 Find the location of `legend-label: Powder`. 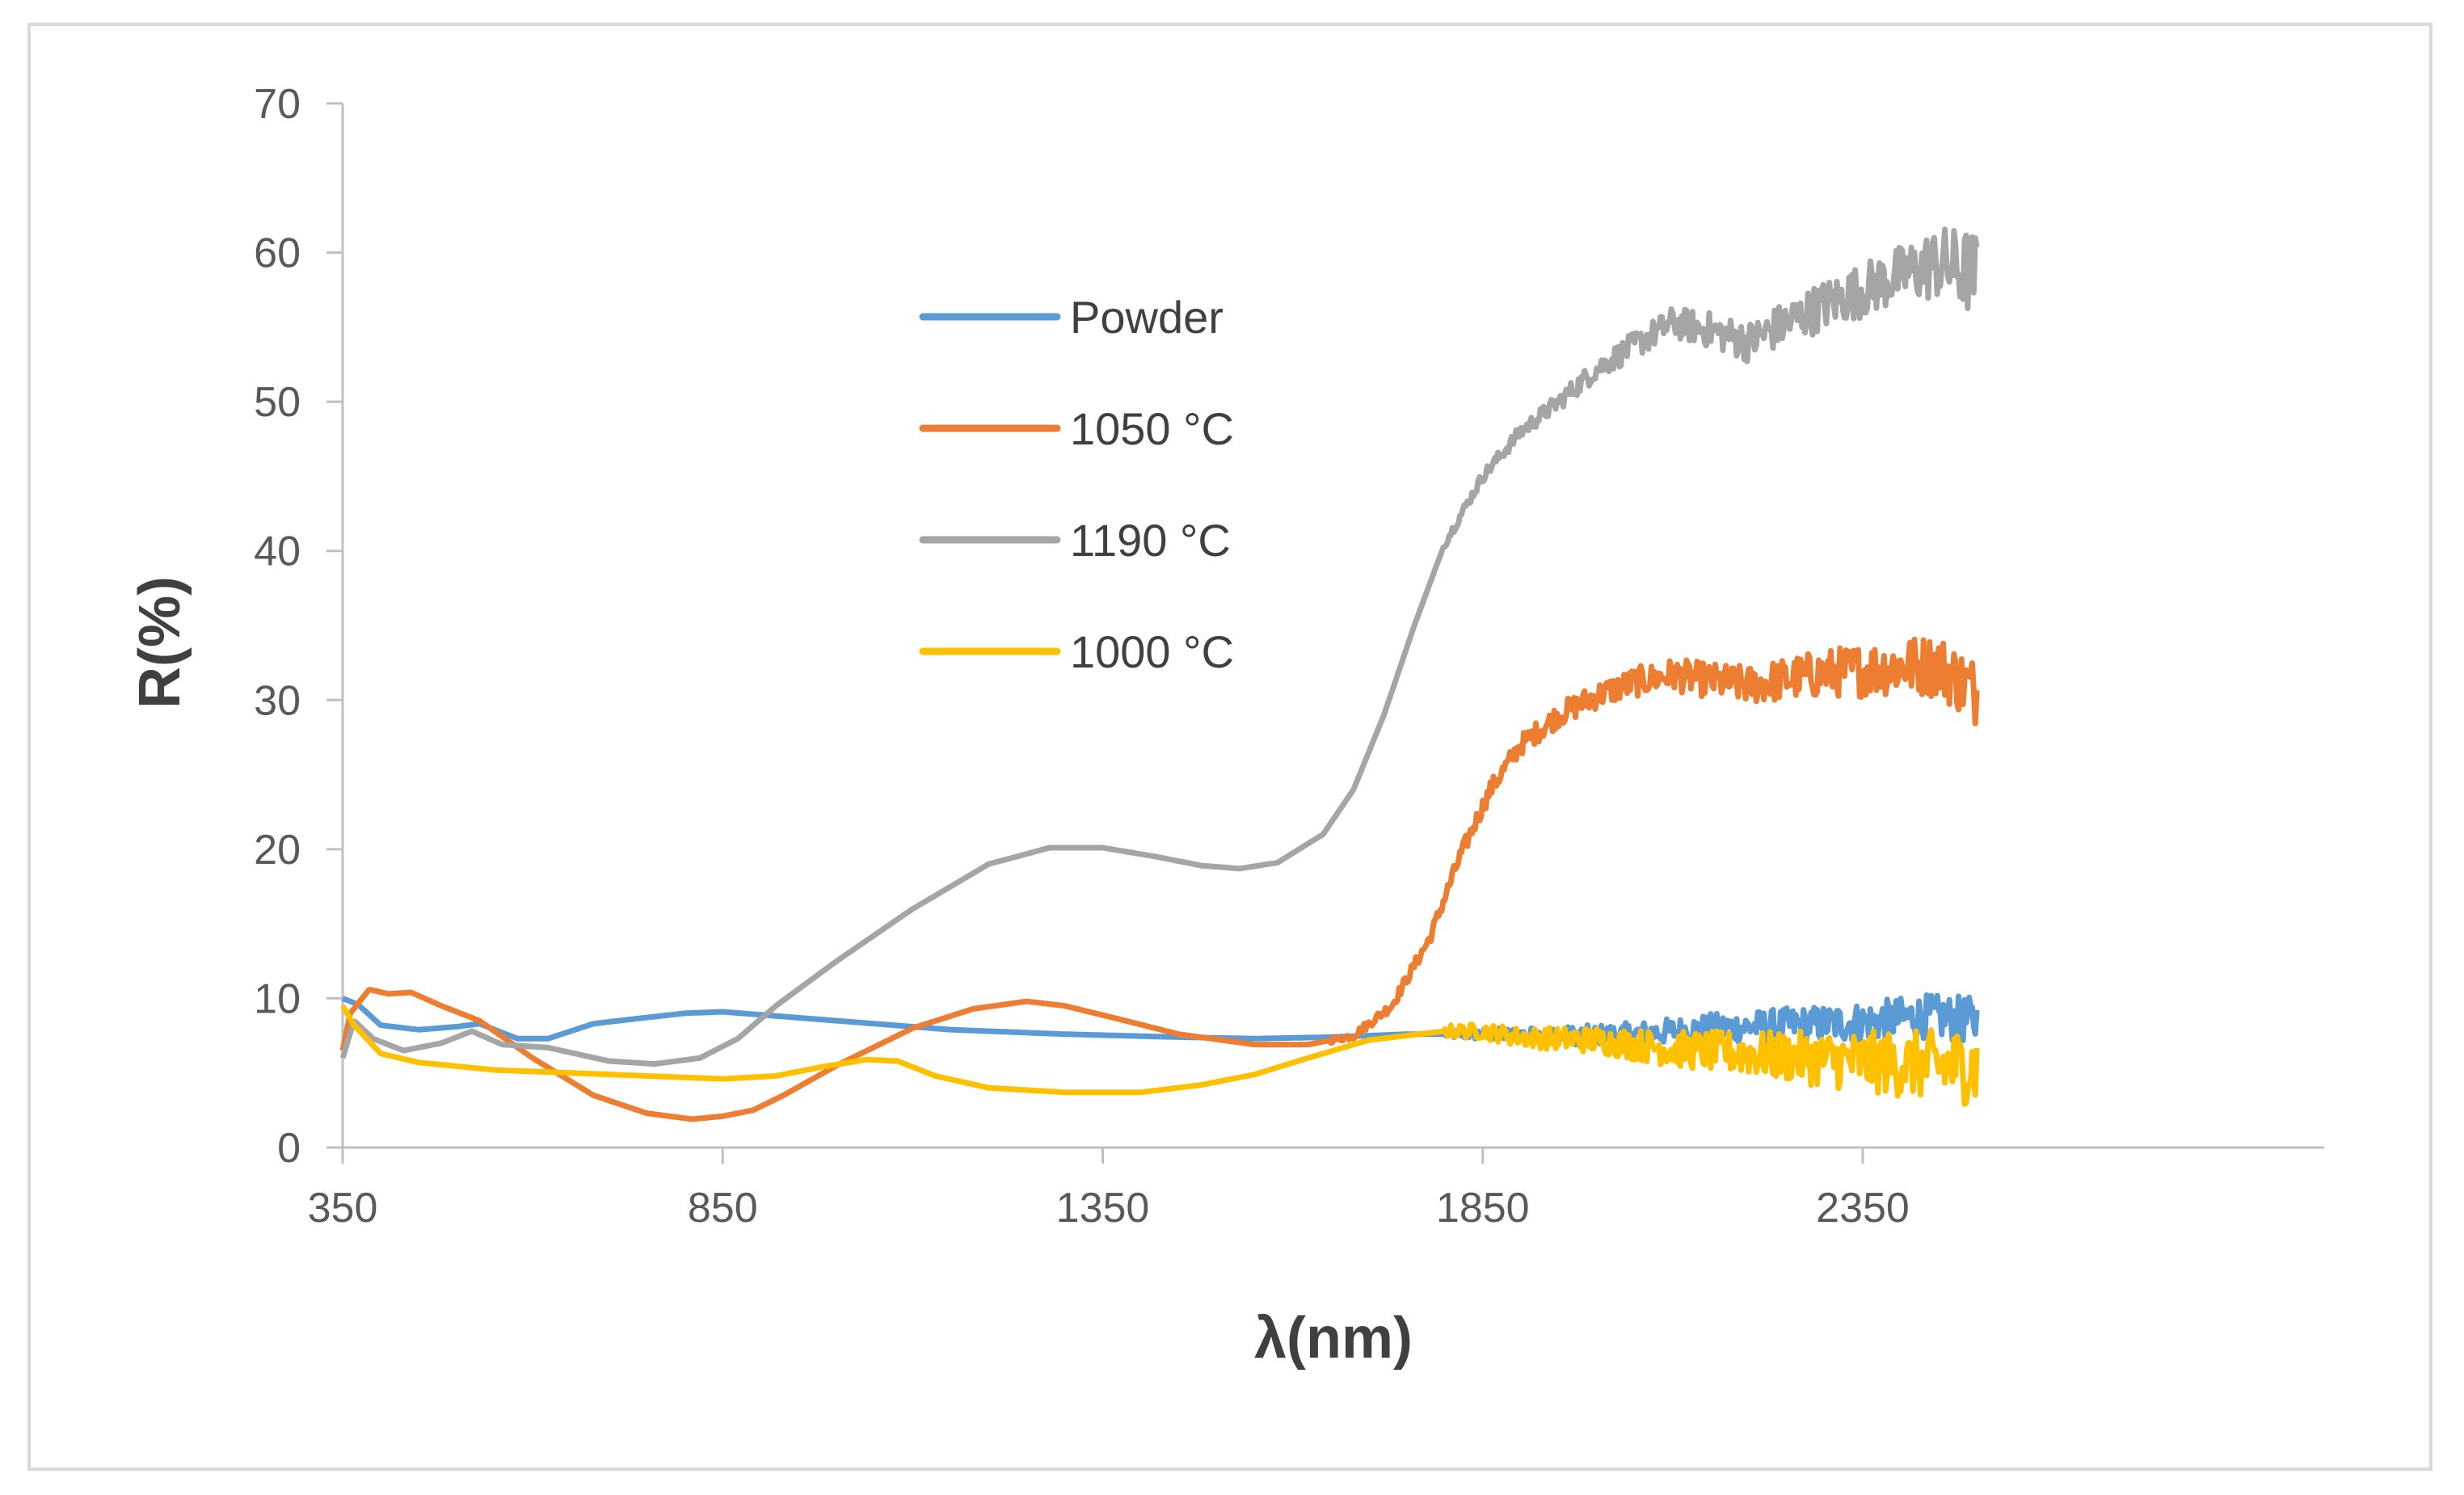

legend-label: Powder is located at coordinates (1147, 317).